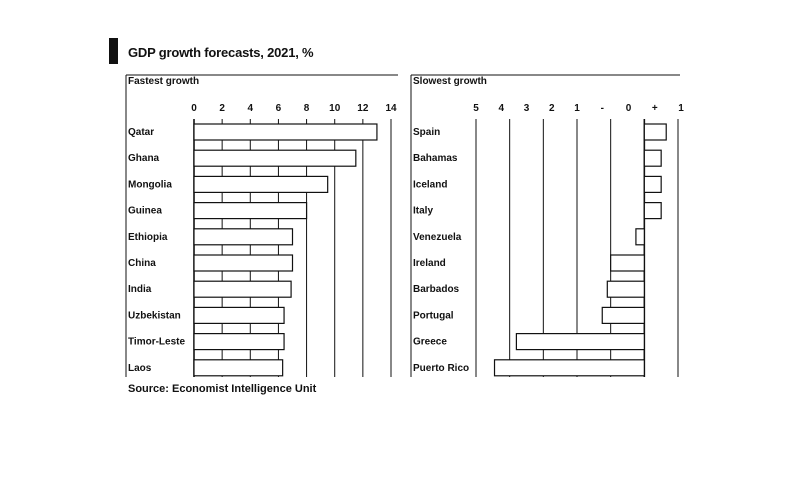 The height and width of the screenshot is (496, 810). What do you see at coordinates (436, 289) in the screenshot?
I see `slowest-category-label-6: Barbados` at bounding box center [436, 289].